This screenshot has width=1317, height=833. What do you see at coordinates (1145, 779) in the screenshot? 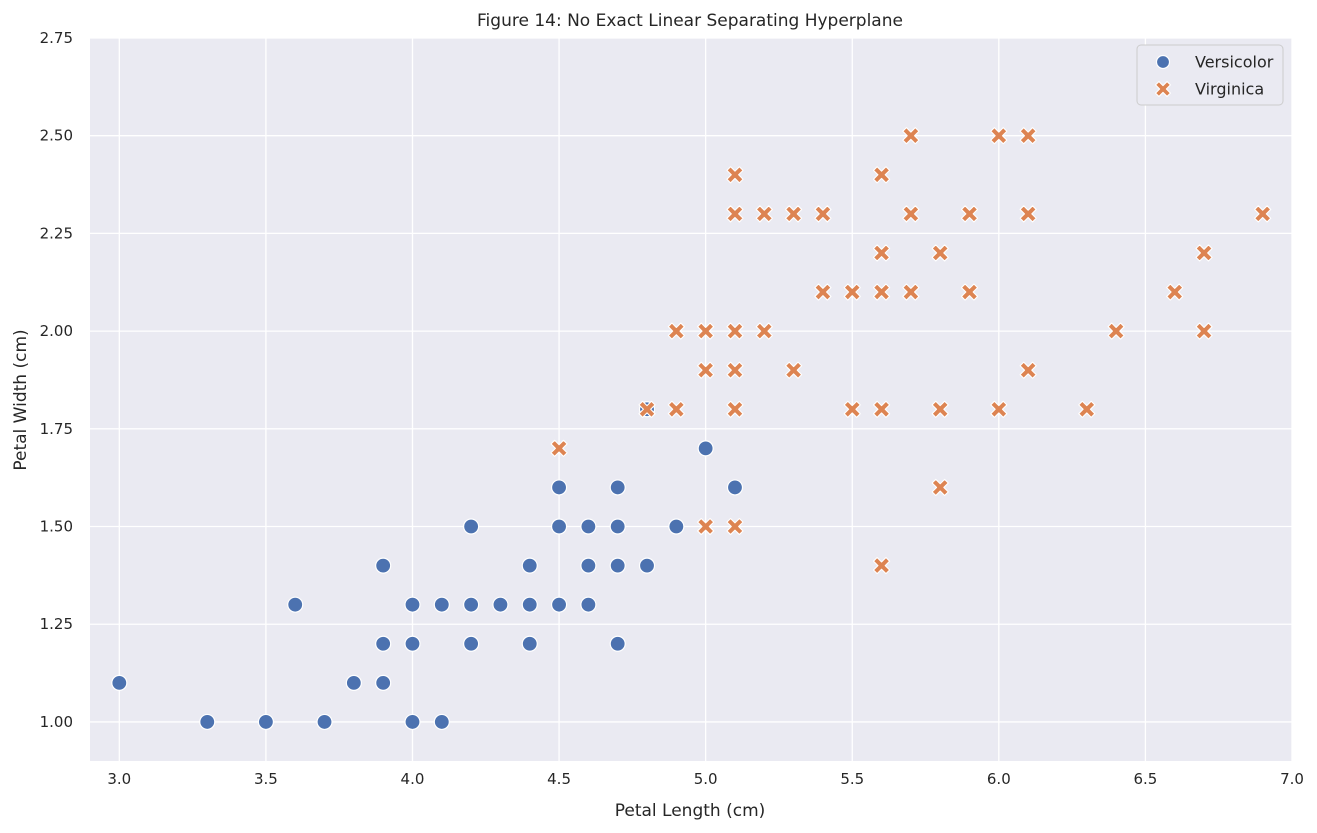
I see `x-tick-label: 6.5` at bounding box center [1145, 779].